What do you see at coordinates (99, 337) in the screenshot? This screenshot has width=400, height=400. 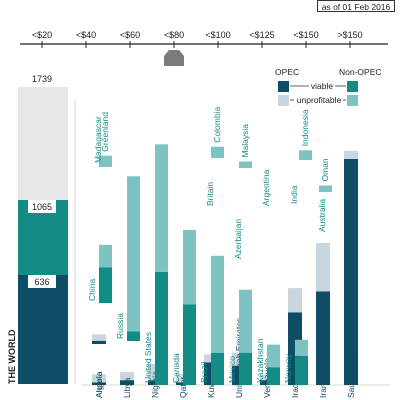 I see `bar-algeria-unprofitable` at bounding box center [99, 337].